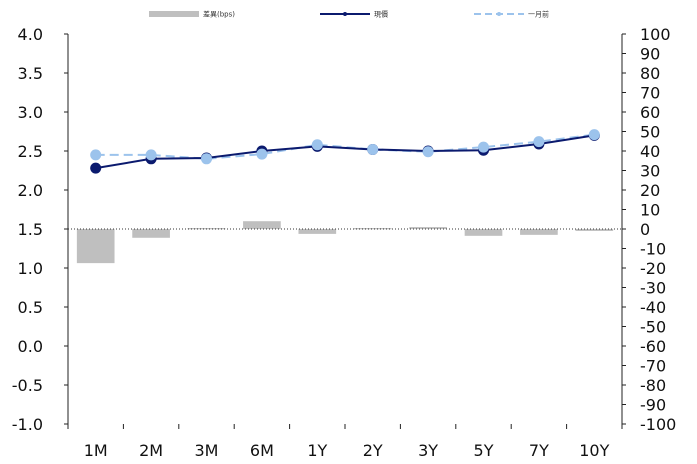 The image size is (697, 464). I want to click on legend-marker-current, so click(345, 14).